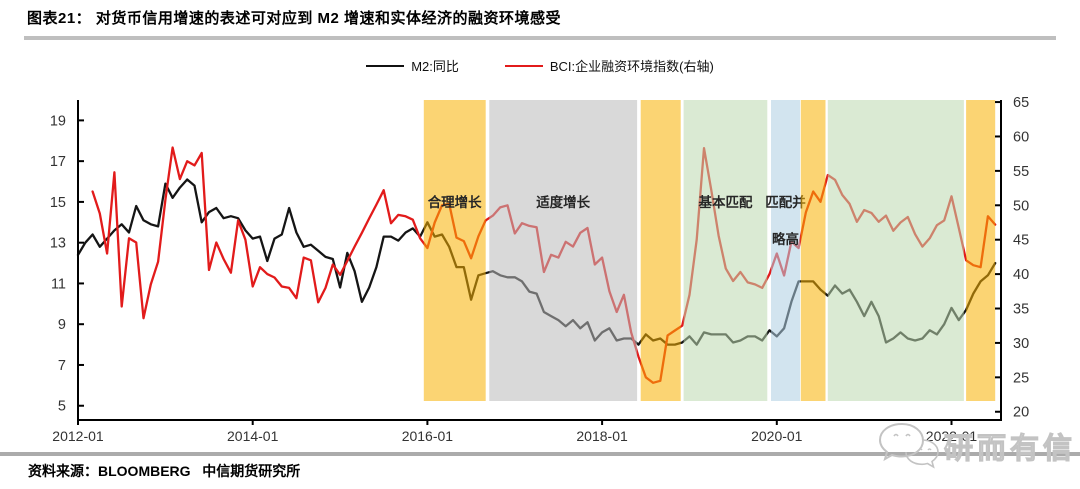  What do you see at coordinates (540, 38) in the screenshot?
I see `title-divider` at bounding box center [540, 38].